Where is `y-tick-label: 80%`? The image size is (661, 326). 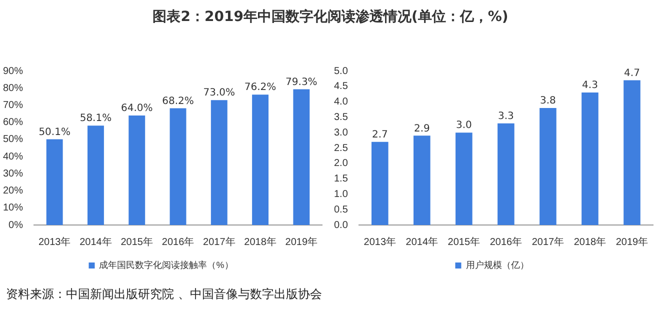 y-tick-label: 80% is located at coordinates (13, 88).